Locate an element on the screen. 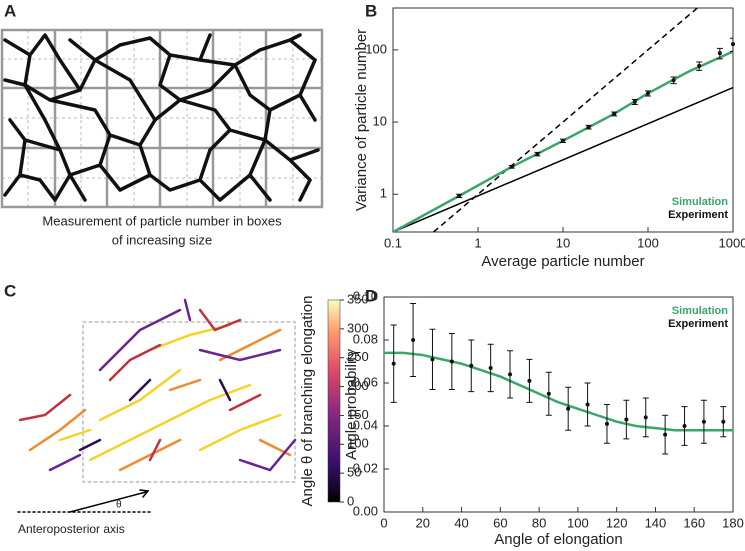  x-tick-label: 80 is located at coordinates (539, 522).